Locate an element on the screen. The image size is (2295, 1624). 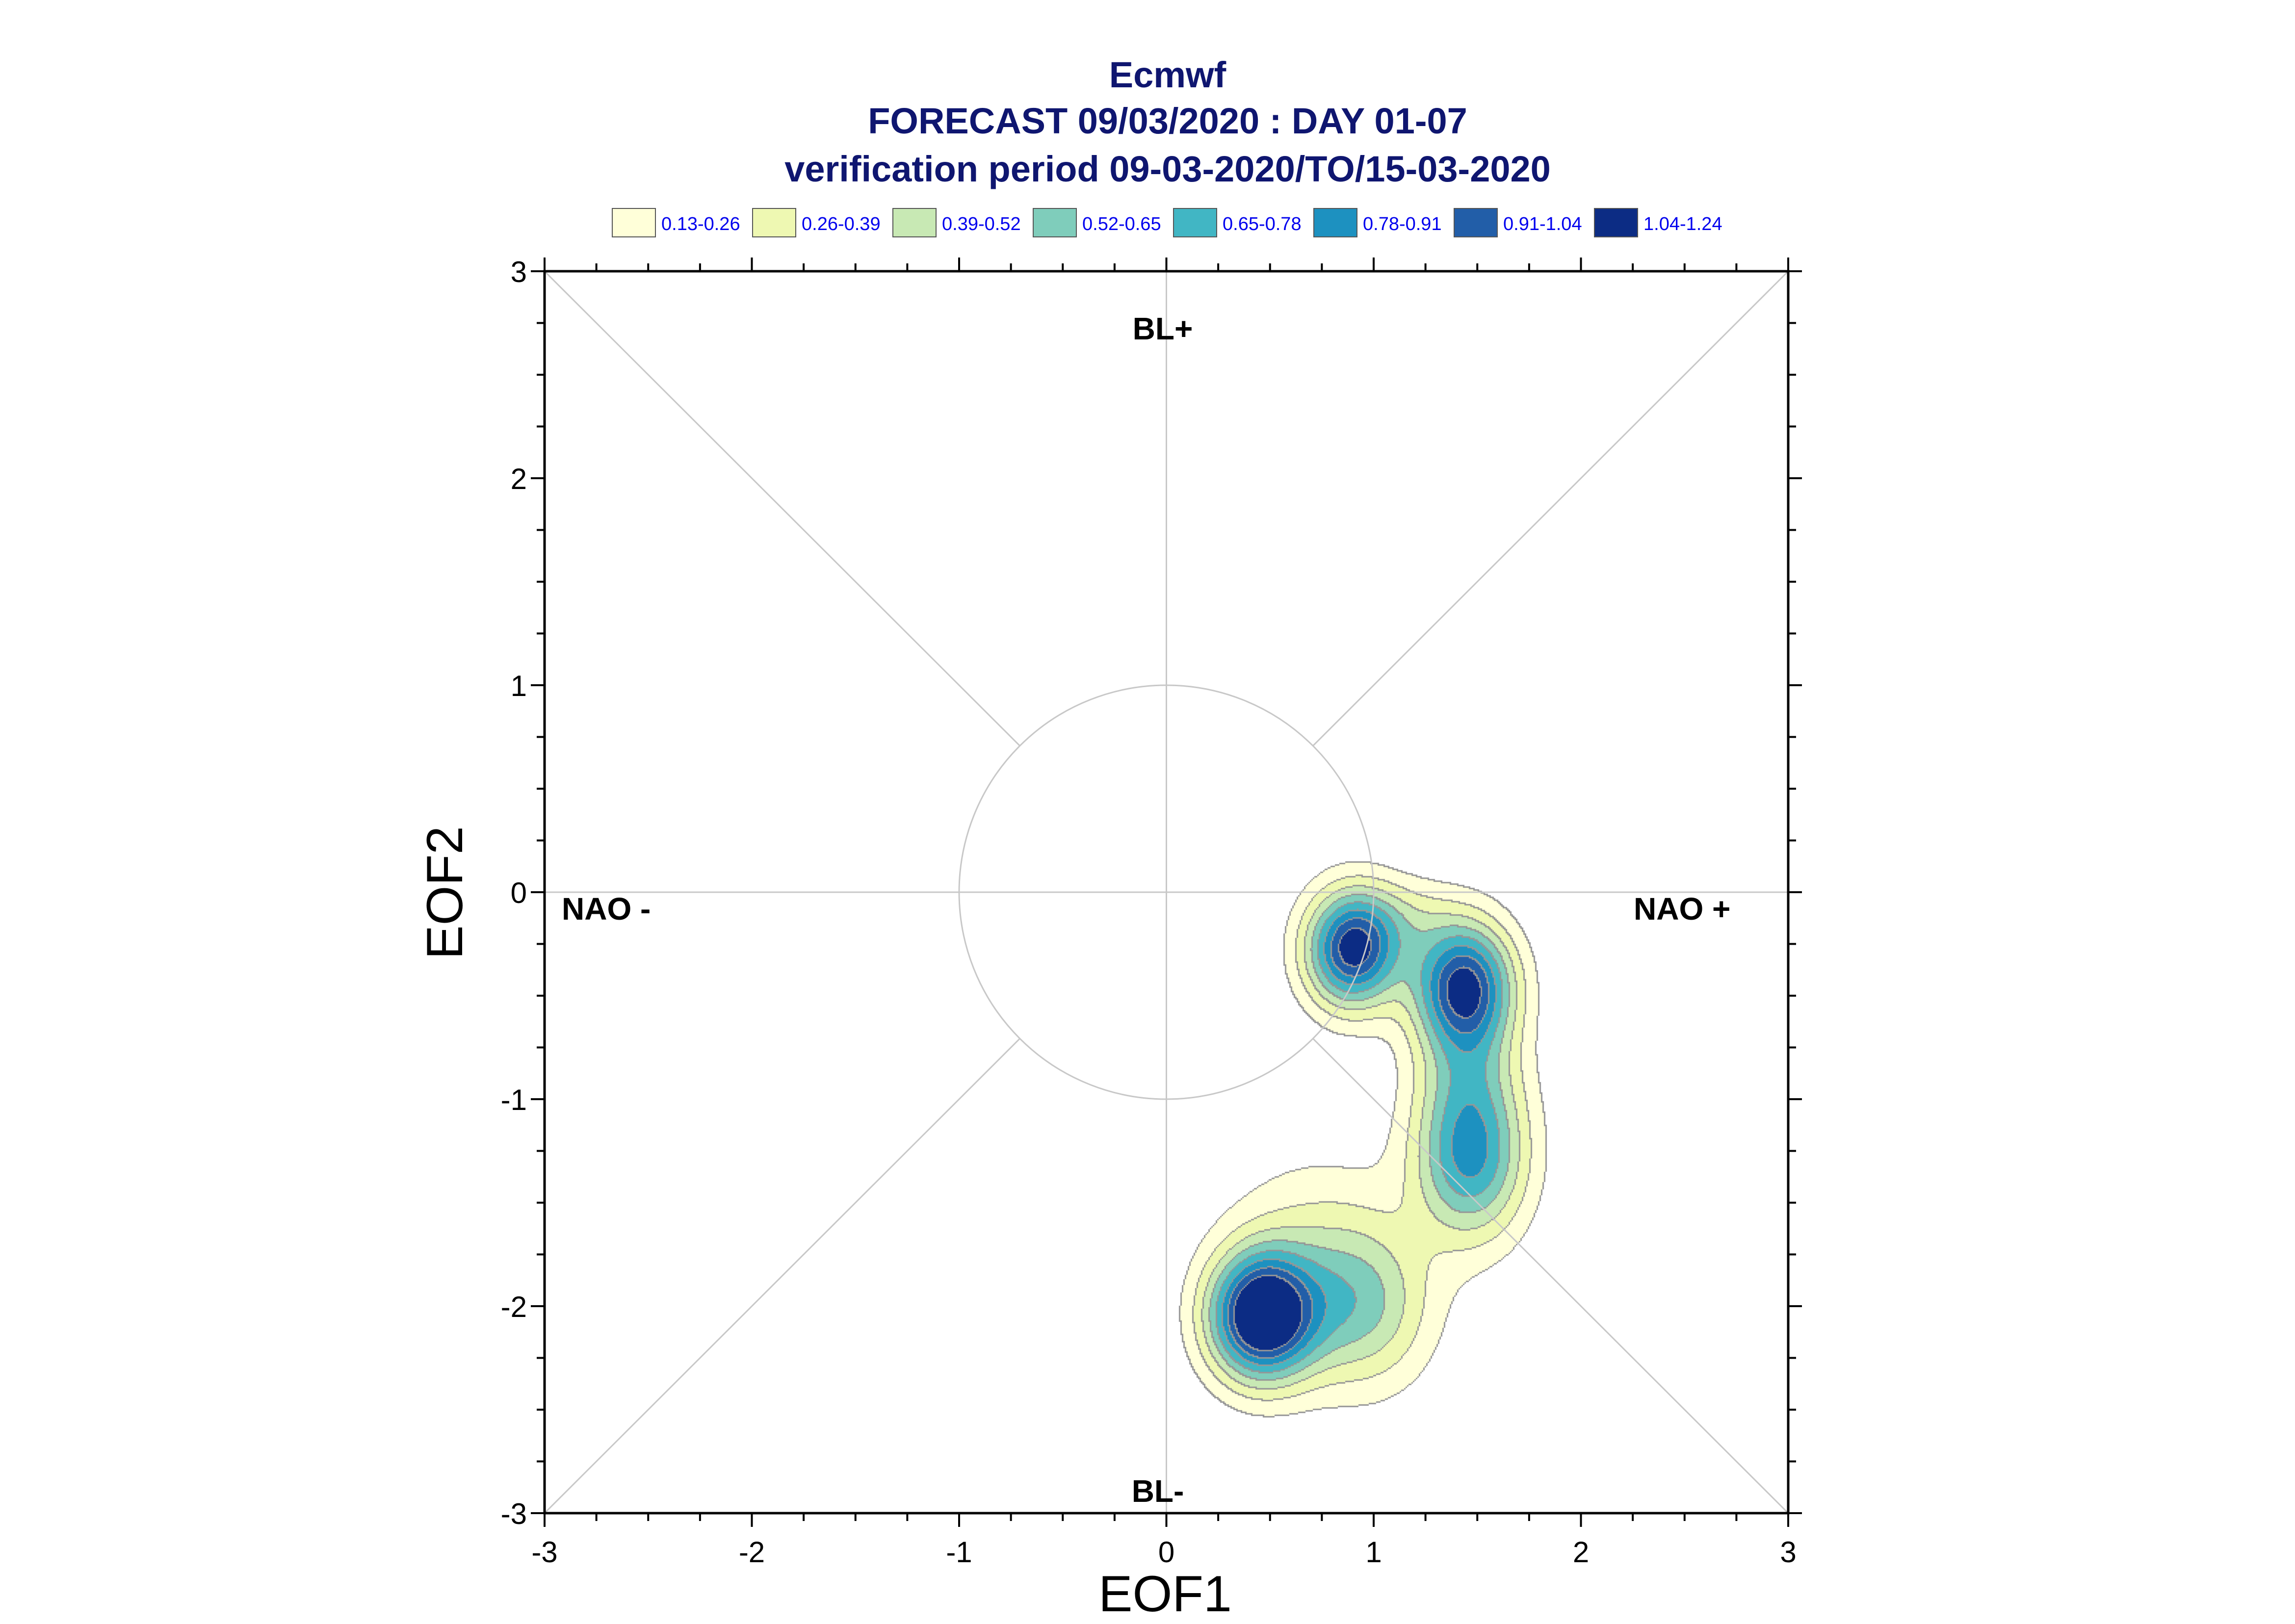
x-tick-label: 3 is located at coordinates (1788, 1552).